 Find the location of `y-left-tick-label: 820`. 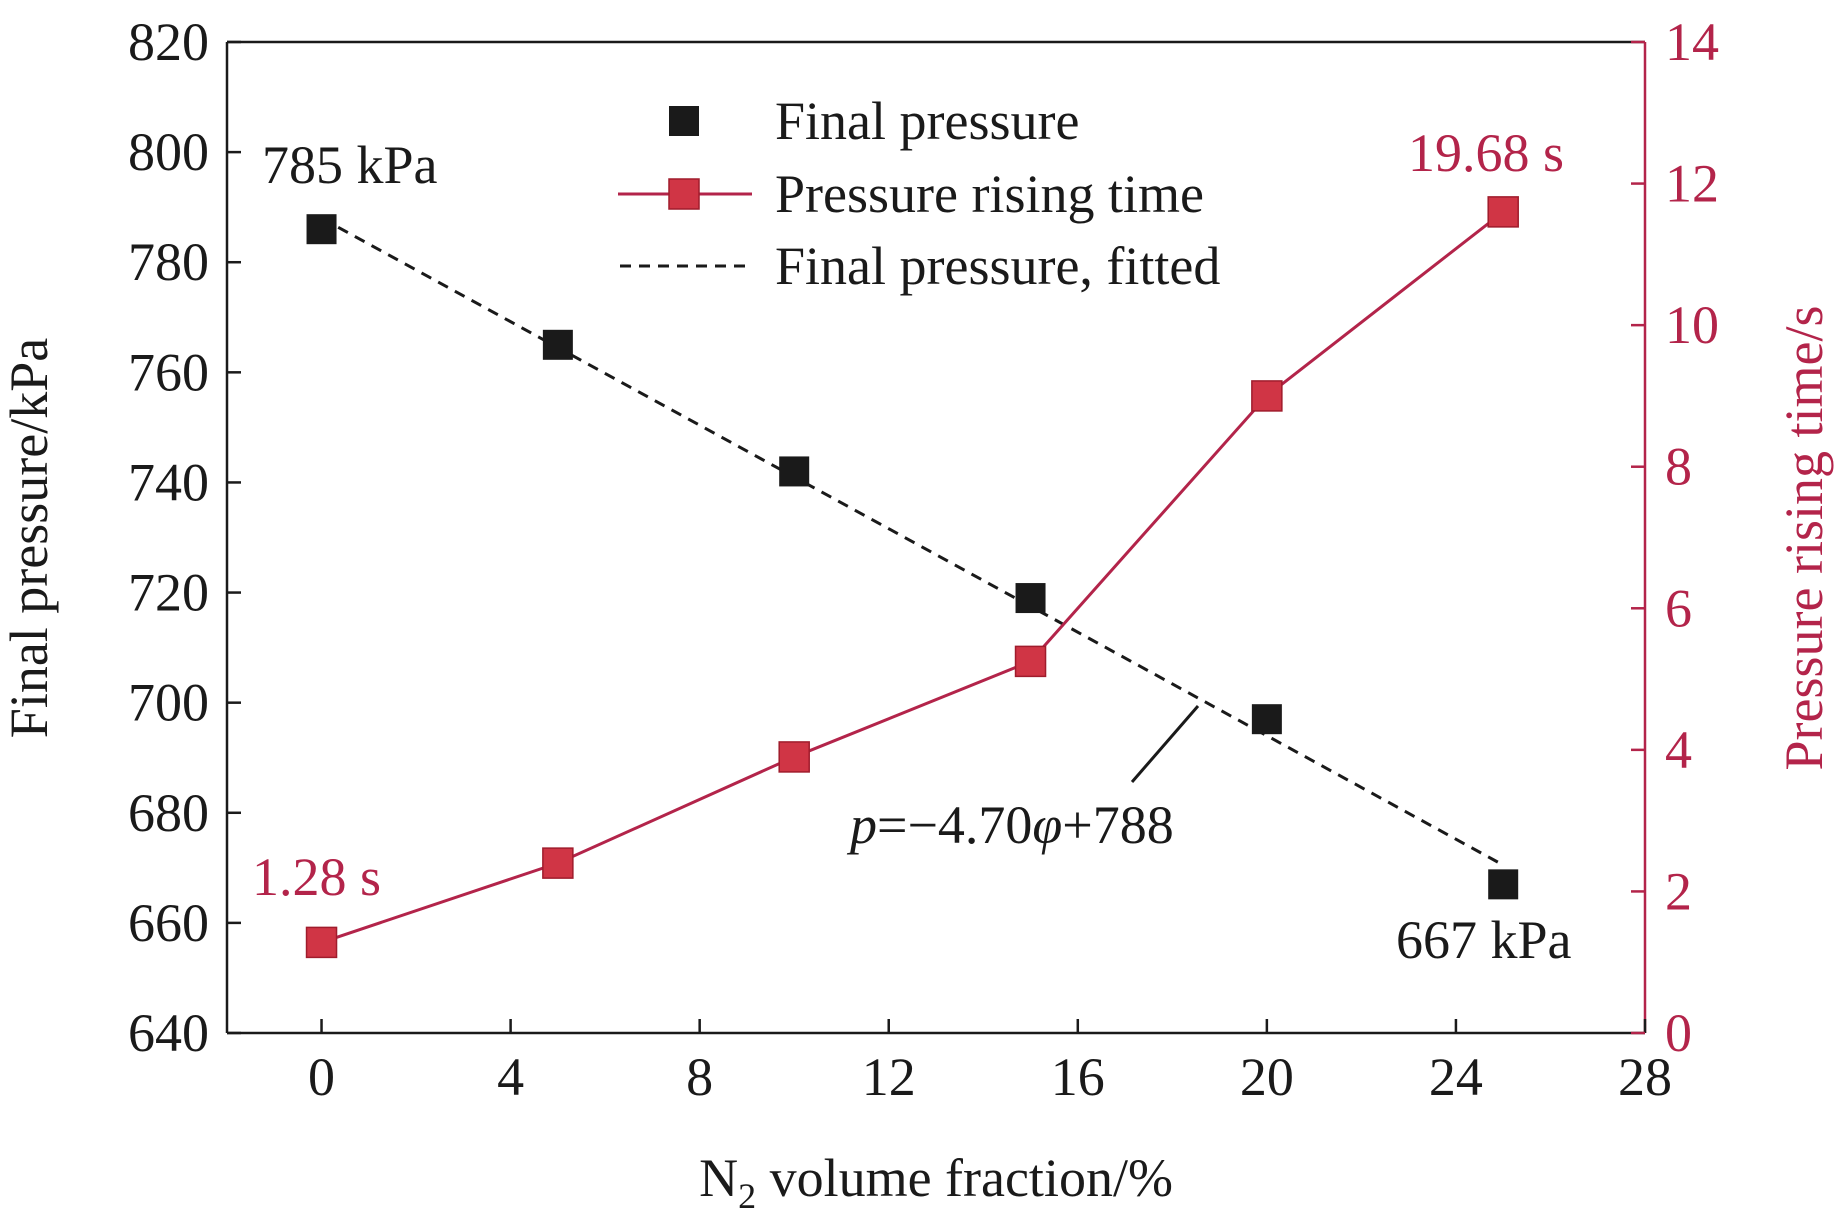

y-left-tick-label: 820 is located at coordinates (168, 42).